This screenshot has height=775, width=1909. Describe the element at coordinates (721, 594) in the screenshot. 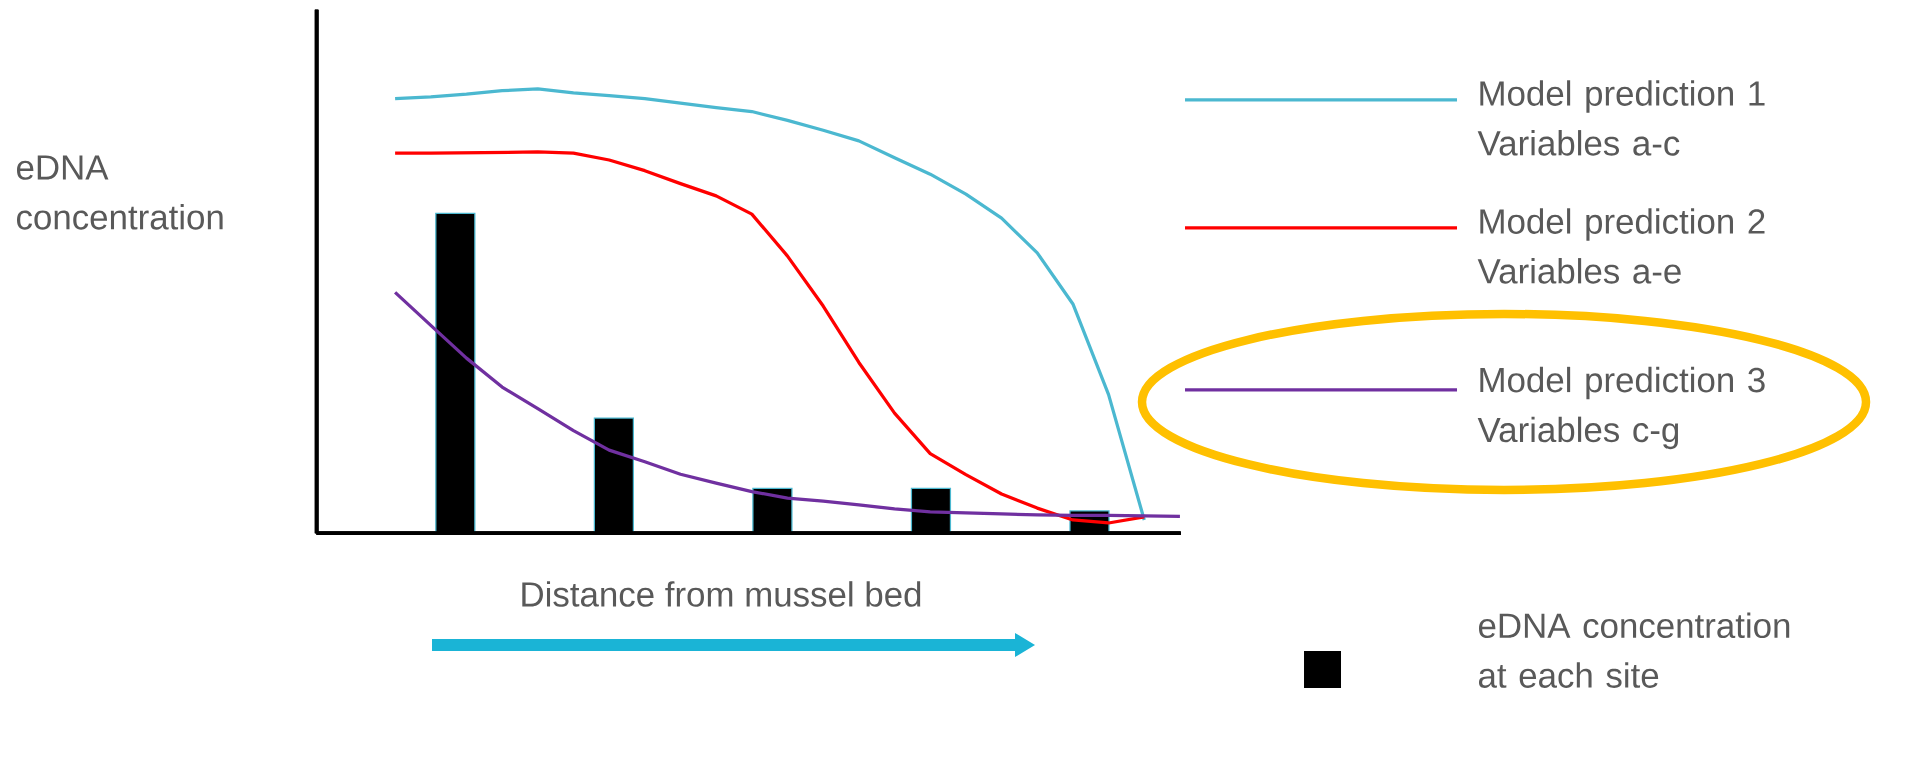

I see `x-axis-title: Distance from mussel bed` at that location.